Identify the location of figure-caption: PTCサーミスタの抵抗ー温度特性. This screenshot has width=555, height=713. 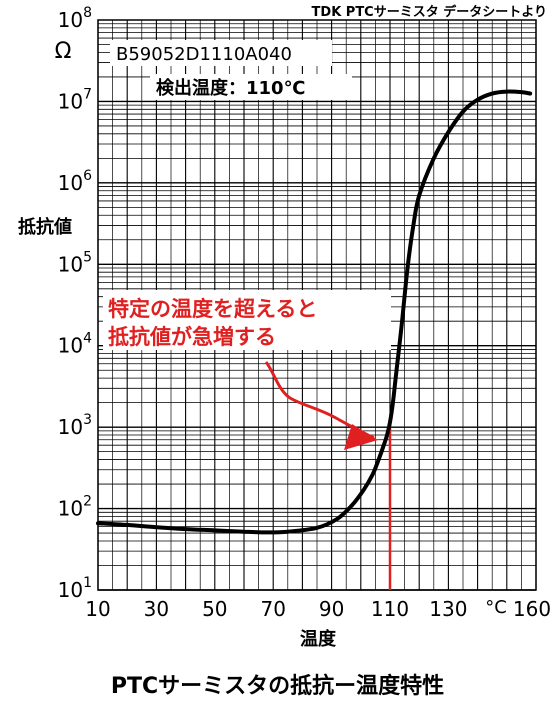
(277, 686).